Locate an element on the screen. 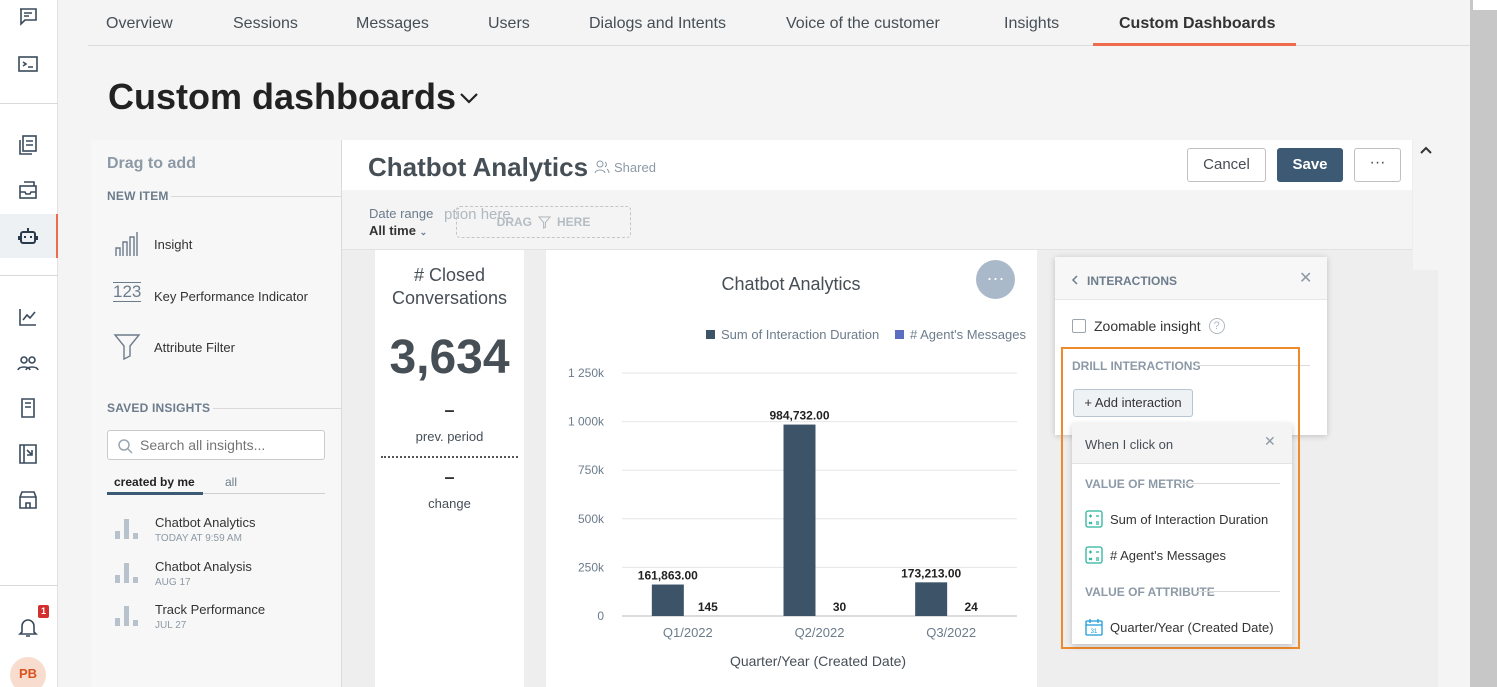 The width and height of the screenshot is (1497, 687). tab-insights: Insights is located at coordinates (1032, 23).